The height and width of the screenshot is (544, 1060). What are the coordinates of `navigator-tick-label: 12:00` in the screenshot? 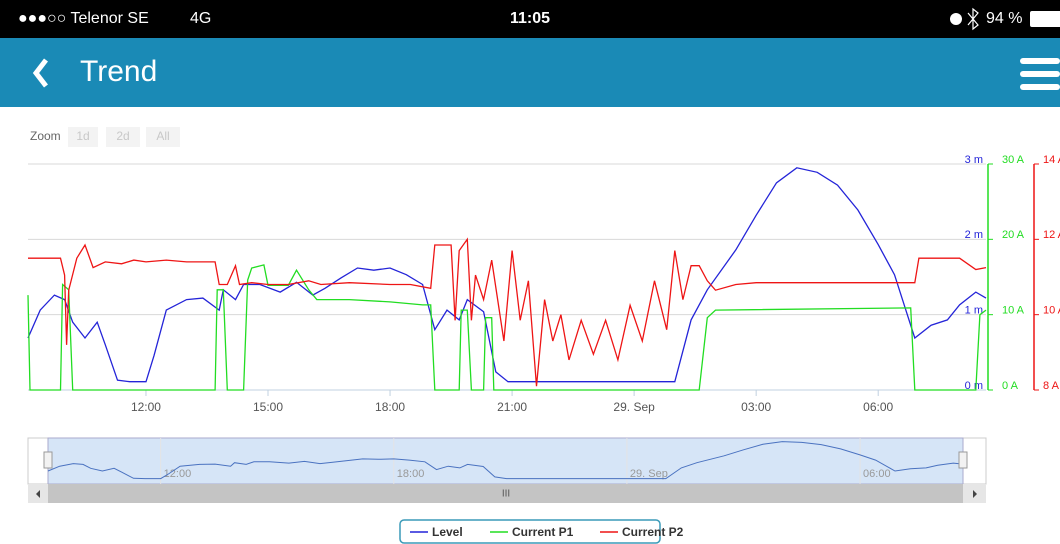 It's located at (178, 474).